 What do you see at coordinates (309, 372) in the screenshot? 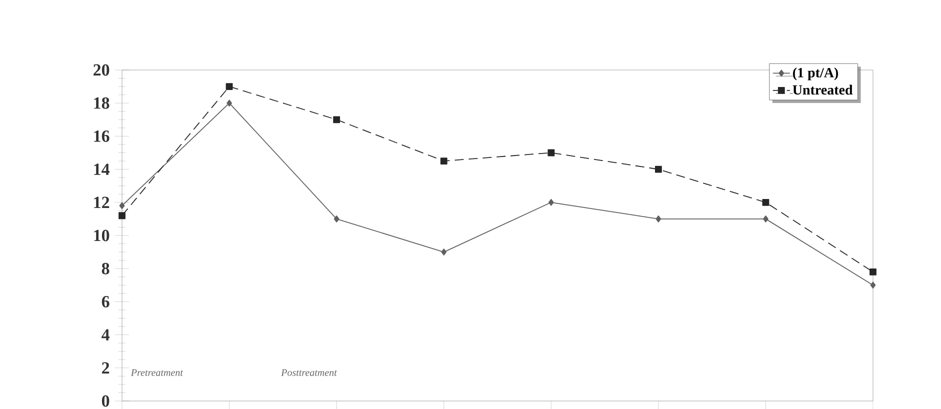
I see `annotation: Posttreatment` at bounding box center [309, 372].